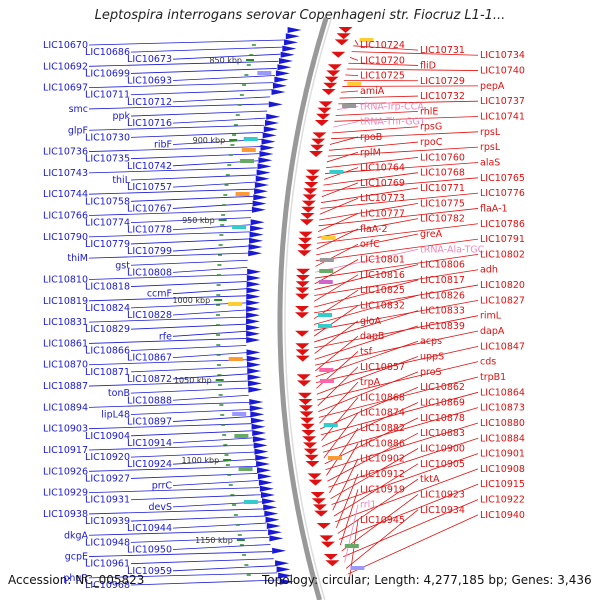  Describe the element at coordinates (149, 251) in the screenshot. I see `left-gene-label-lic10799-29: LIC10799` at that location.